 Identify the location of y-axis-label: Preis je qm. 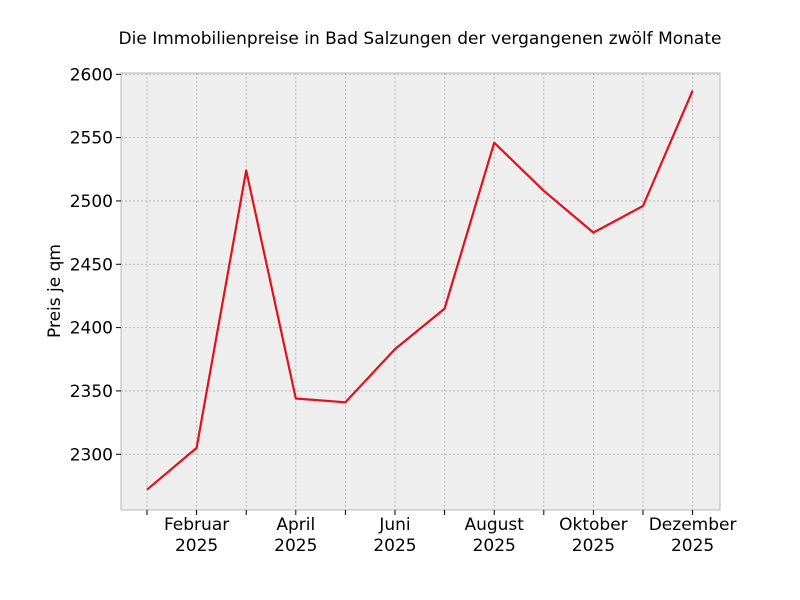
(55, 291).